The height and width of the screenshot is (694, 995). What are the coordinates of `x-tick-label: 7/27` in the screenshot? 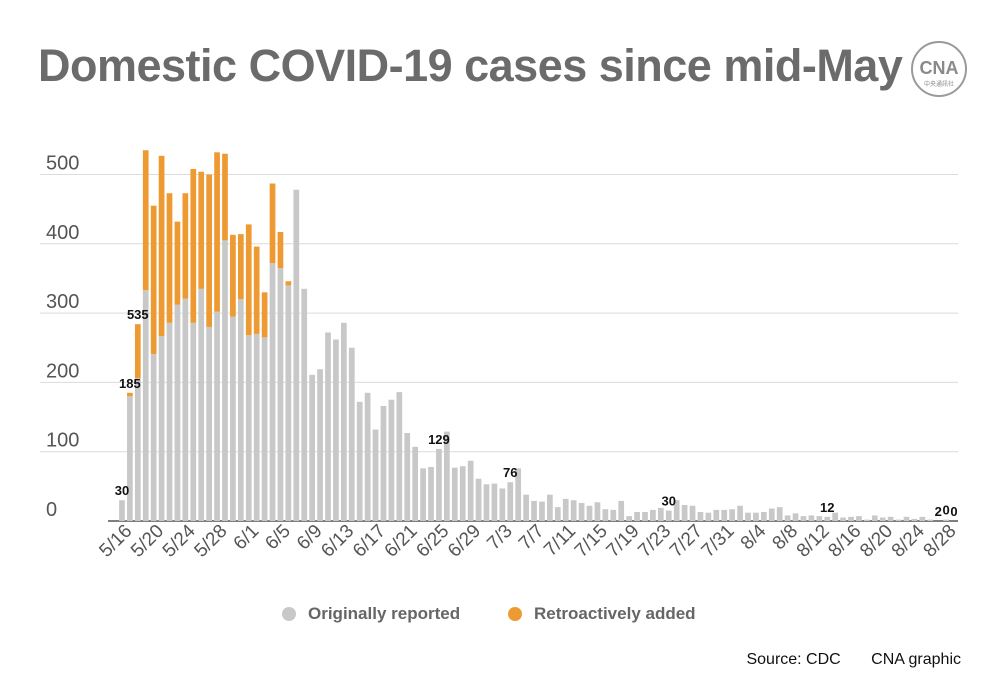 It's located at (686, 541).